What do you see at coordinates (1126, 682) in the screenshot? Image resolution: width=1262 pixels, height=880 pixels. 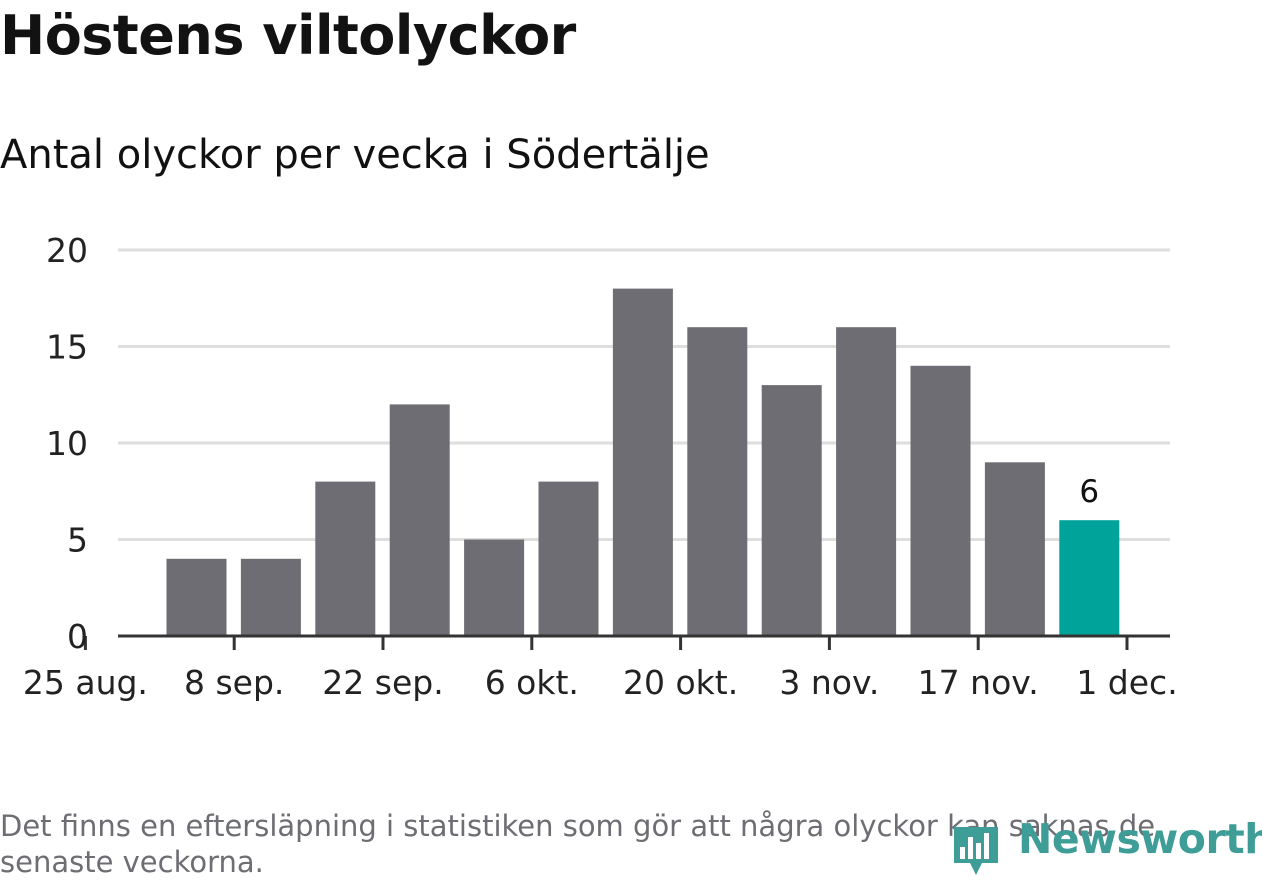 I see `x-tick-label: 1 dec.` at bounding box center [1126, 682].